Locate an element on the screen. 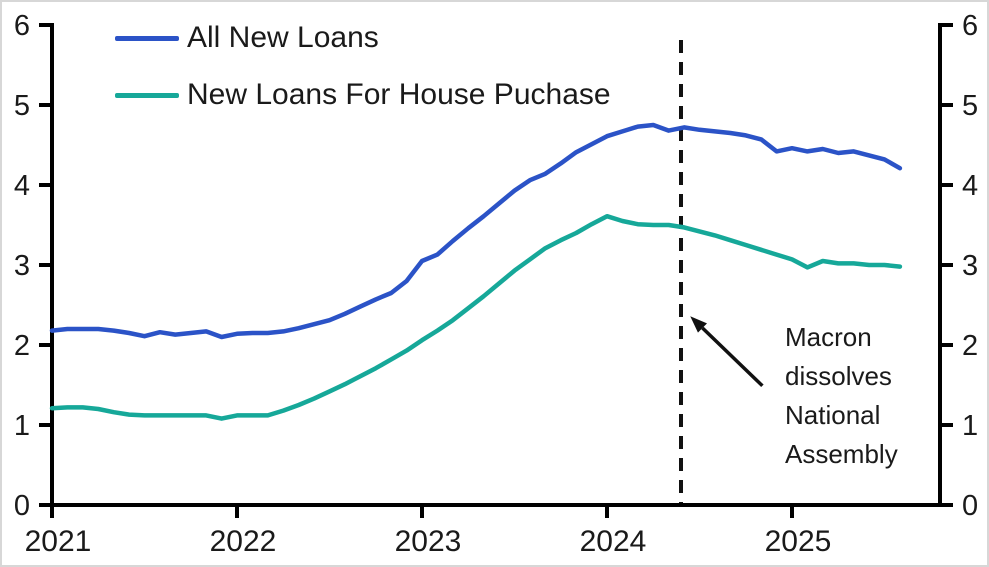 This screenshot has width=989, height=567. y-axis-label-left: 6 is located at coordinates (22, 26).